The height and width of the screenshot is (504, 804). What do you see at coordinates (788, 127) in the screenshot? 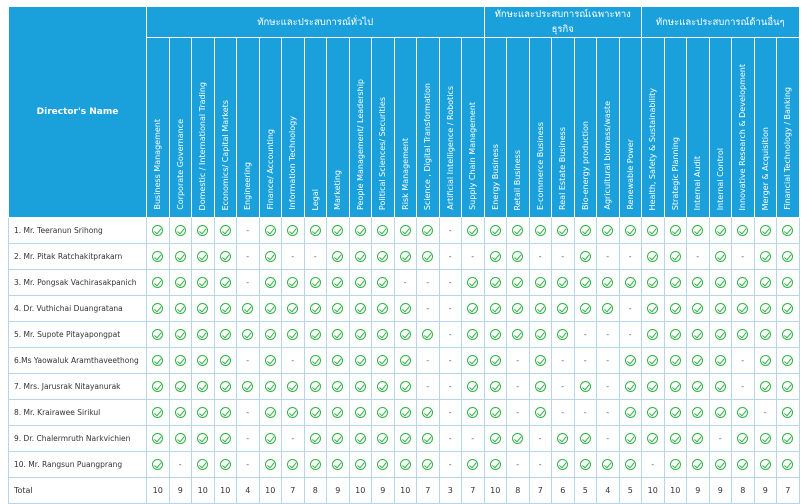
I see `skill-header: Financial Technology / Banking` at bounding box center [788, 127].